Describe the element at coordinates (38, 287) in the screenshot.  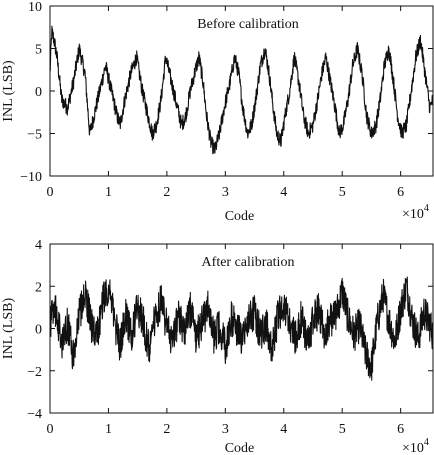
I see `y-tick-label: 2` at that location.